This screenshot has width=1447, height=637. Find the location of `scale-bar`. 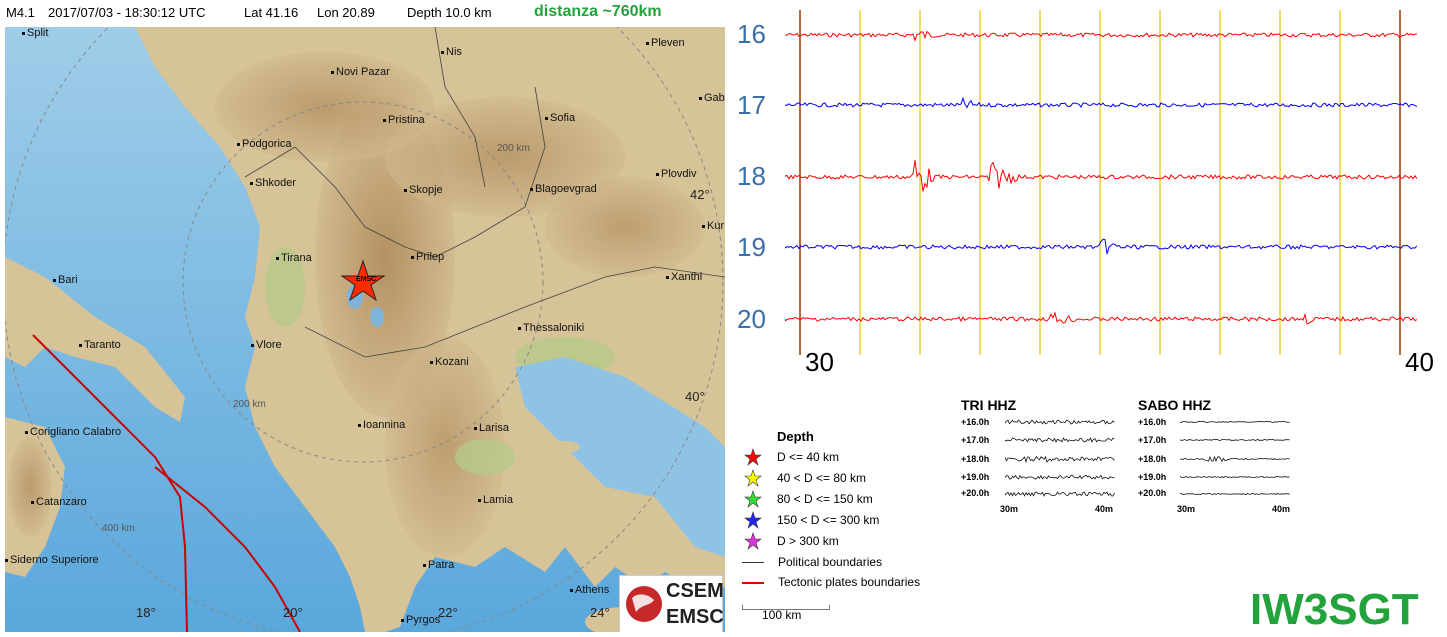

scale-bar is located at coordinates (786, 607).